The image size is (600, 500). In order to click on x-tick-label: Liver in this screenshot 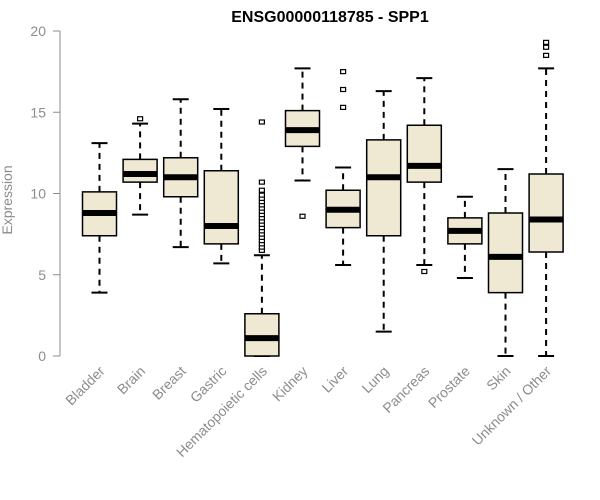, I will do `click(334, 379)`.